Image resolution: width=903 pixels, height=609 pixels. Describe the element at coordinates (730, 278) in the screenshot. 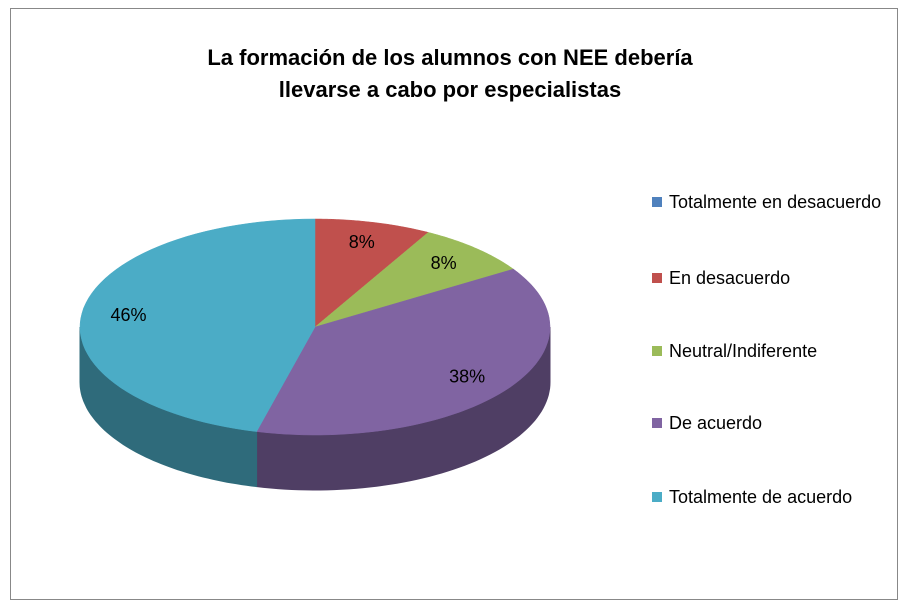

I see `legend-label: En desacuerdo` at that location.